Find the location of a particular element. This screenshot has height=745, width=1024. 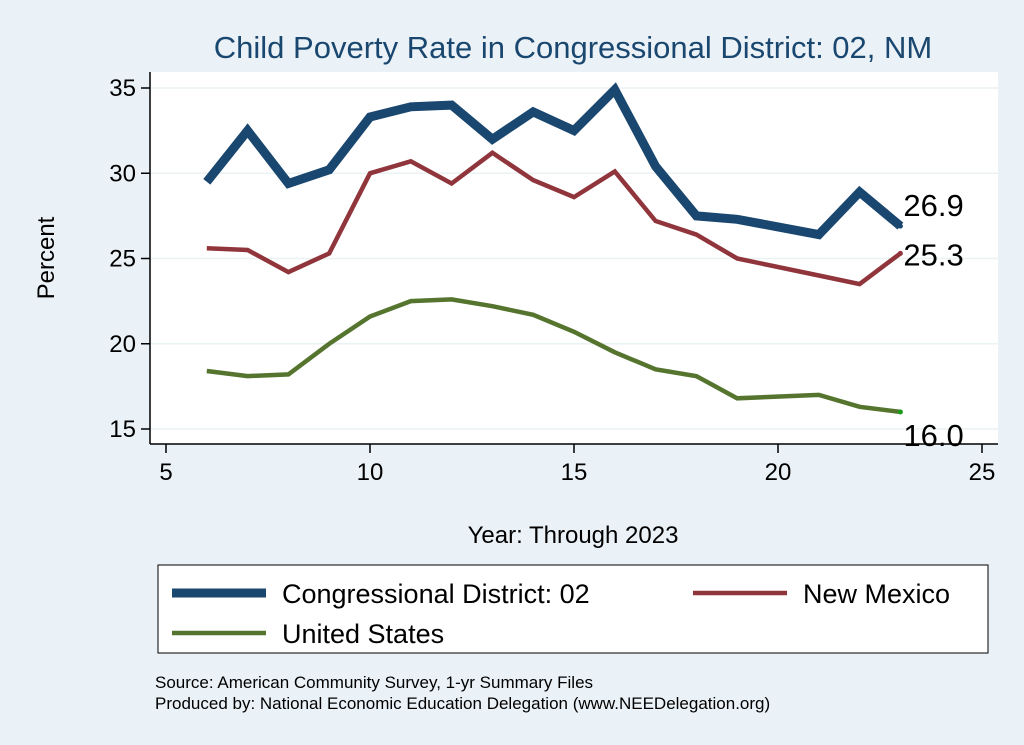

y-axis-title: Percent is located at coordinates (46, 257).